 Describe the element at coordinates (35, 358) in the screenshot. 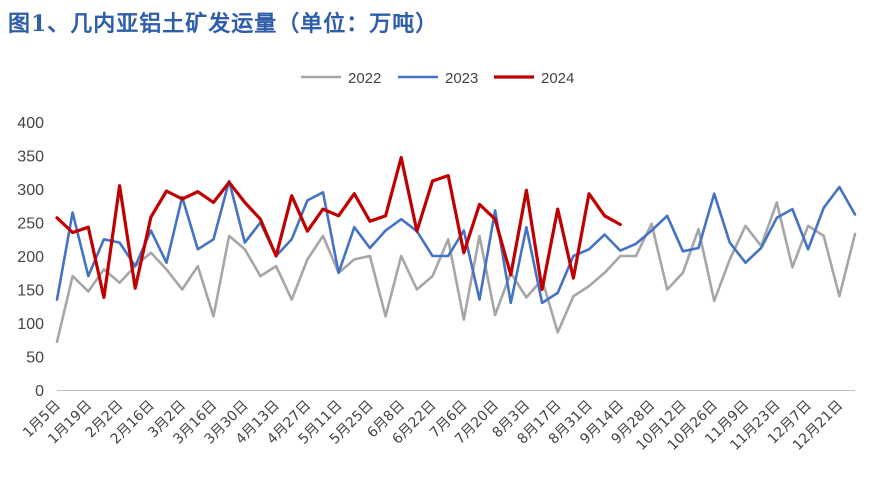

I see `y-tick-label: 50` at that location.